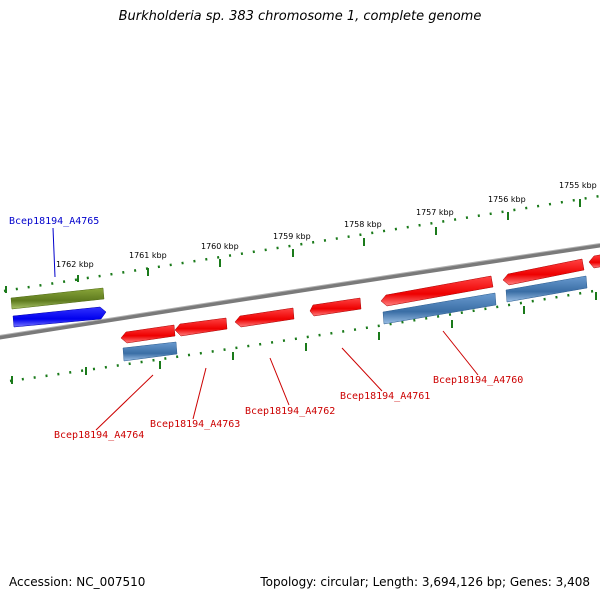 The image size is (600, 600). Describe the element at coordinates (220, 246) in the screenshot. I see `scale-label: 1760 kbp` at that location.